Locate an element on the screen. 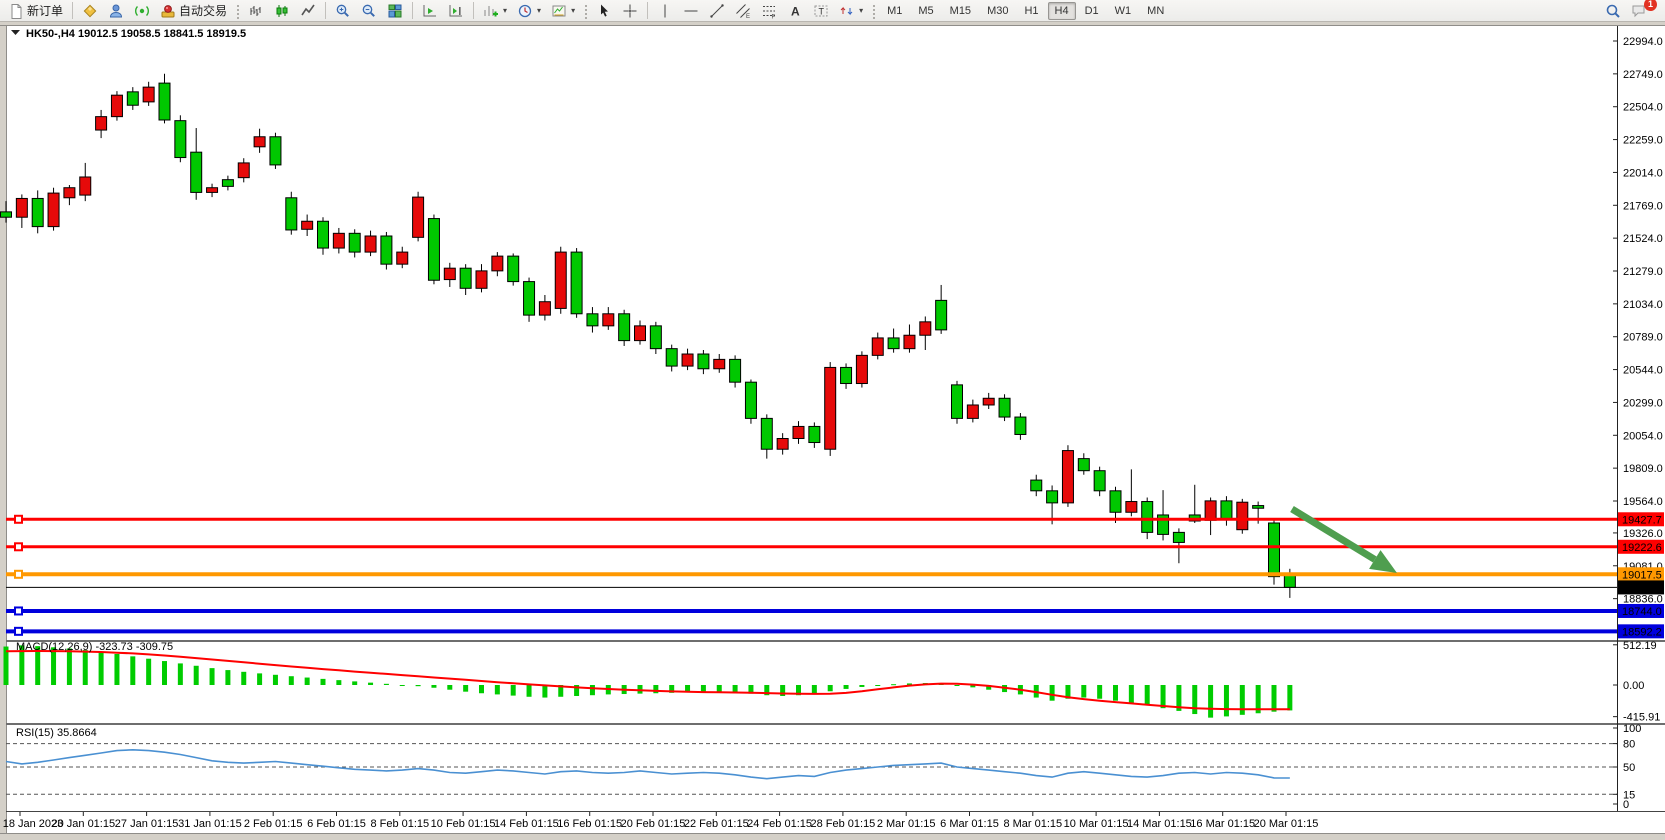  bar-chart-button is located at coordinates (256, 11).